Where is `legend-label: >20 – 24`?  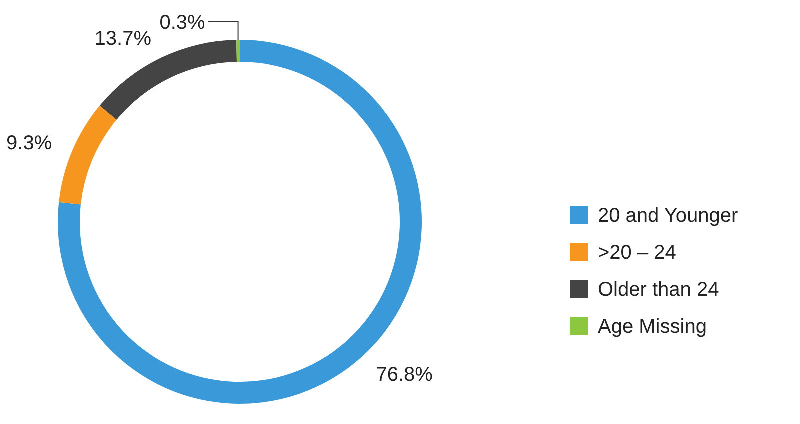 legend-label: >20 – 24 is located at coordinates (637, 253).